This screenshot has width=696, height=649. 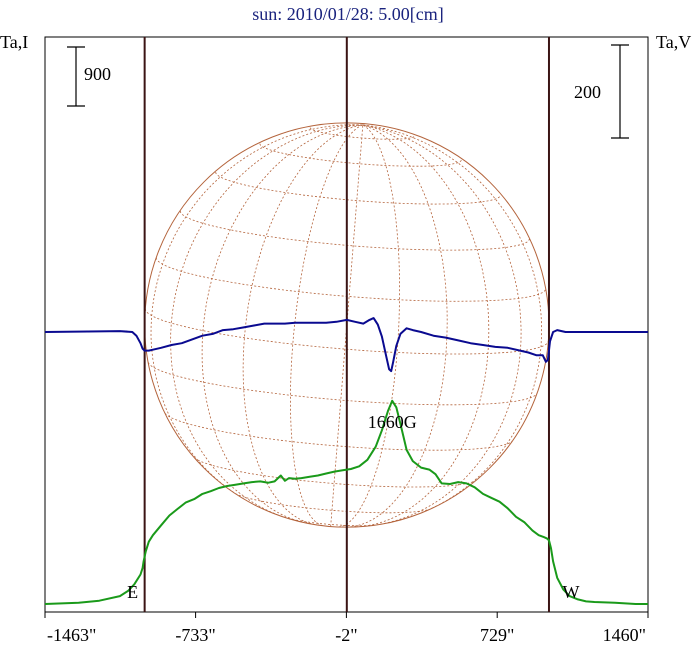 What do you see at coordinates (624, 635) in the screenshot?
I see `x-tick-label: 1460"` at bounding box center [624, 635].